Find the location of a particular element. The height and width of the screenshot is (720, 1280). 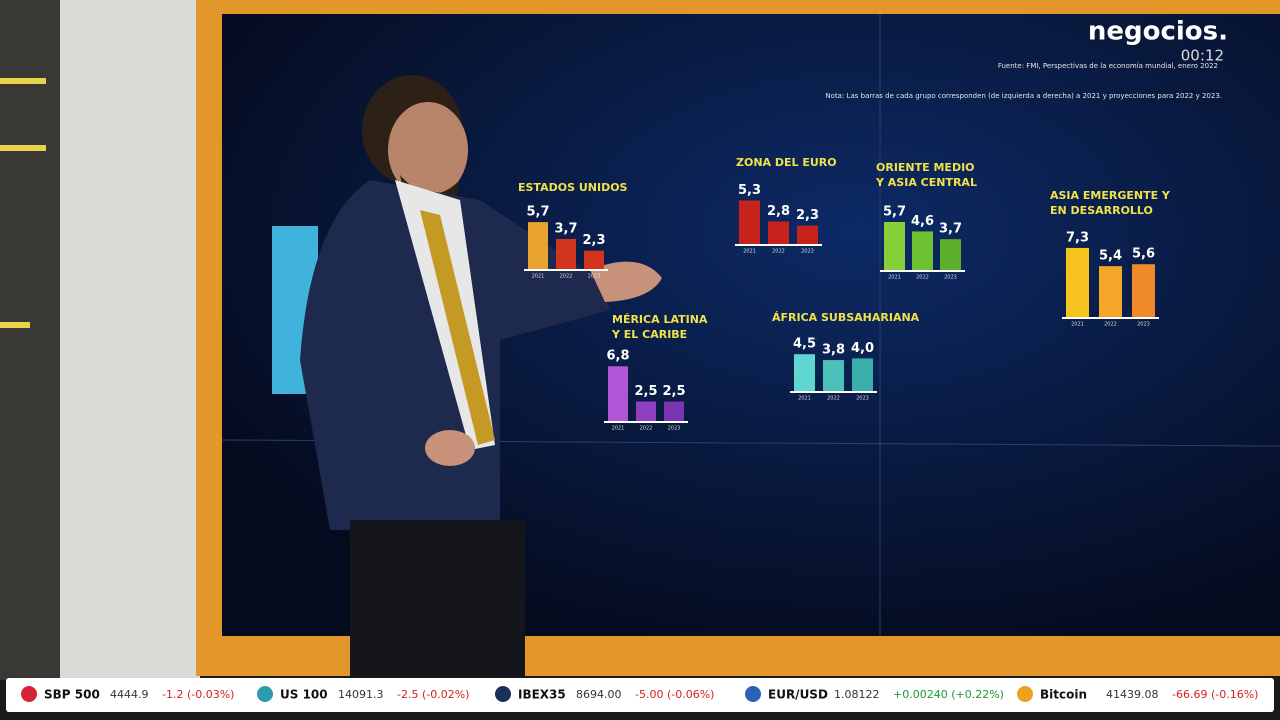

value-label: 4,5 is located at coordinates (804, 344).